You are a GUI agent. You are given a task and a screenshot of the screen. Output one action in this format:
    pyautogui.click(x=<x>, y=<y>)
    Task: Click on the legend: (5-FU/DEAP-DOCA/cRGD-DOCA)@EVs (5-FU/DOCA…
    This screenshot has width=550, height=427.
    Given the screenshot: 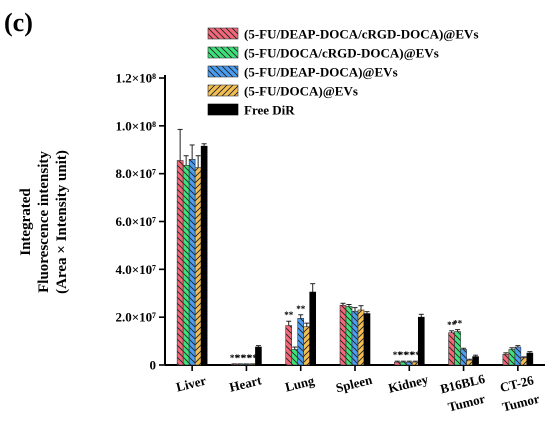 What is the action you would take?
    pyautogui.click(x=343, y=72)
    